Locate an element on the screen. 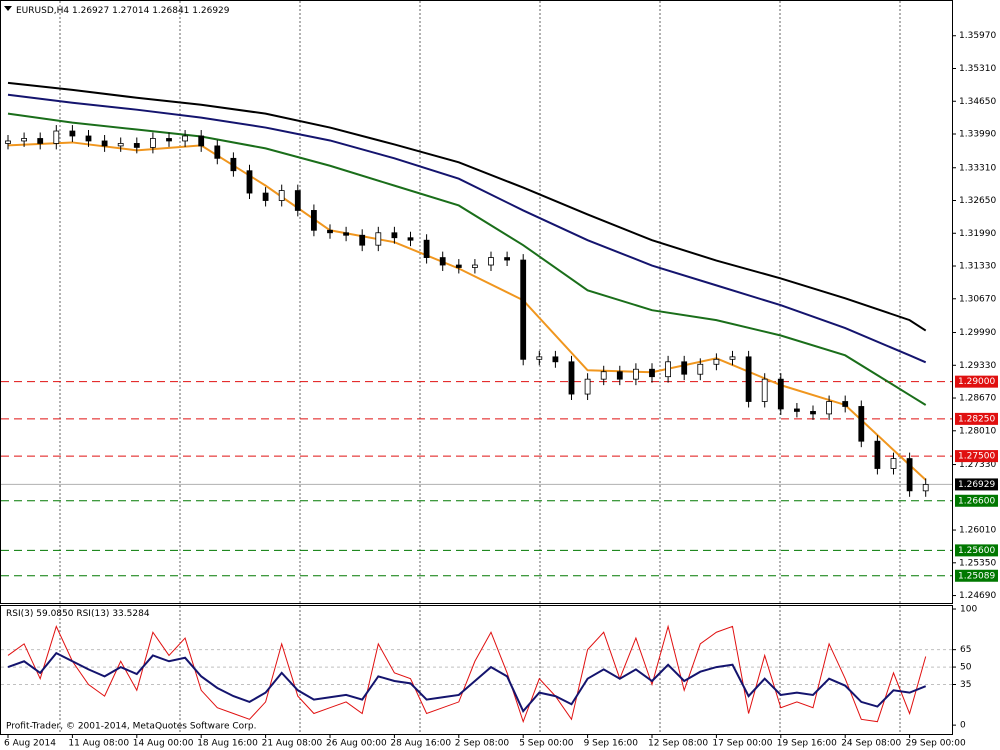 The height and width of the screenshot is (750, 1000). rsi-value: 33.5284 is located at coordinates (130, 614).